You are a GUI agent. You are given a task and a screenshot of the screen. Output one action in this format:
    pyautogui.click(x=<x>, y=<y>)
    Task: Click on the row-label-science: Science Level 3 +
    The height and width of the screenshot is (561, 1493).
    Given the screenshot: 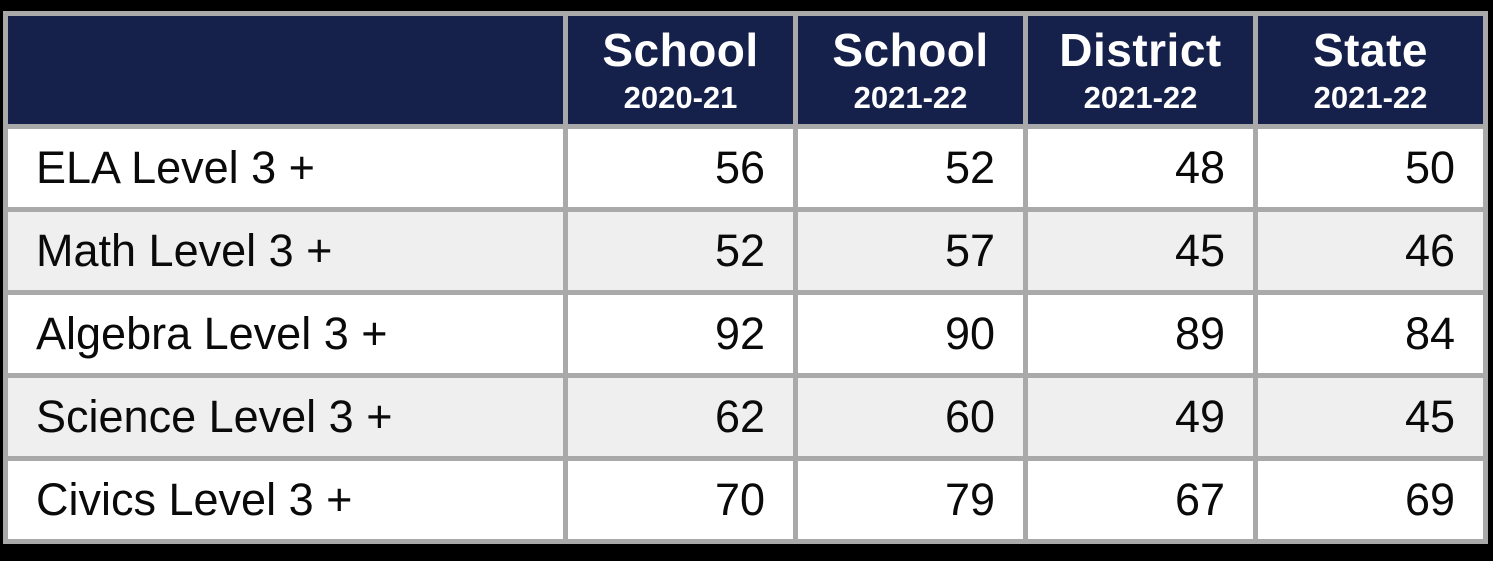 What is the action you would take?
    pyautogui.click(x=285, y=417)
    